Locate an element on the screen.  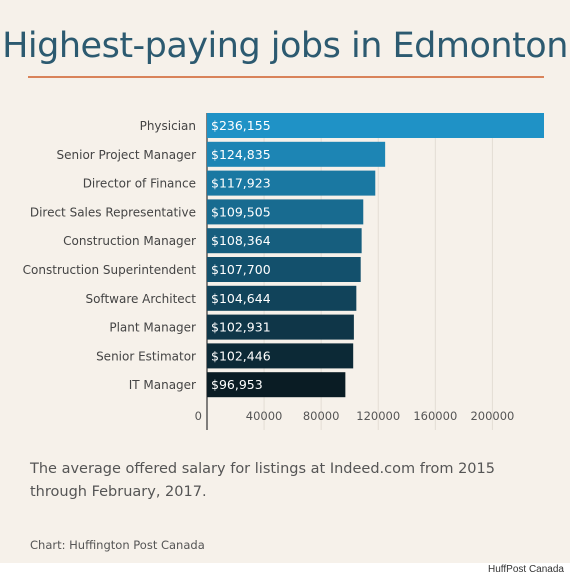
x-tick-label: 120000 is located at coordinates (378, 416).